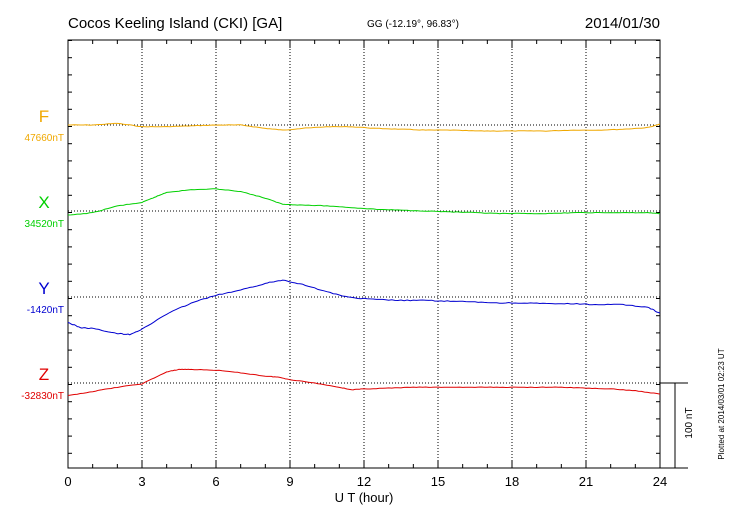 The height and width of the screenshot is (520, 730). What do you see at coordinates (622, 23) in the screenshot?
I see `chart-date: 2014/01/30` at bounding box center [622, 23].